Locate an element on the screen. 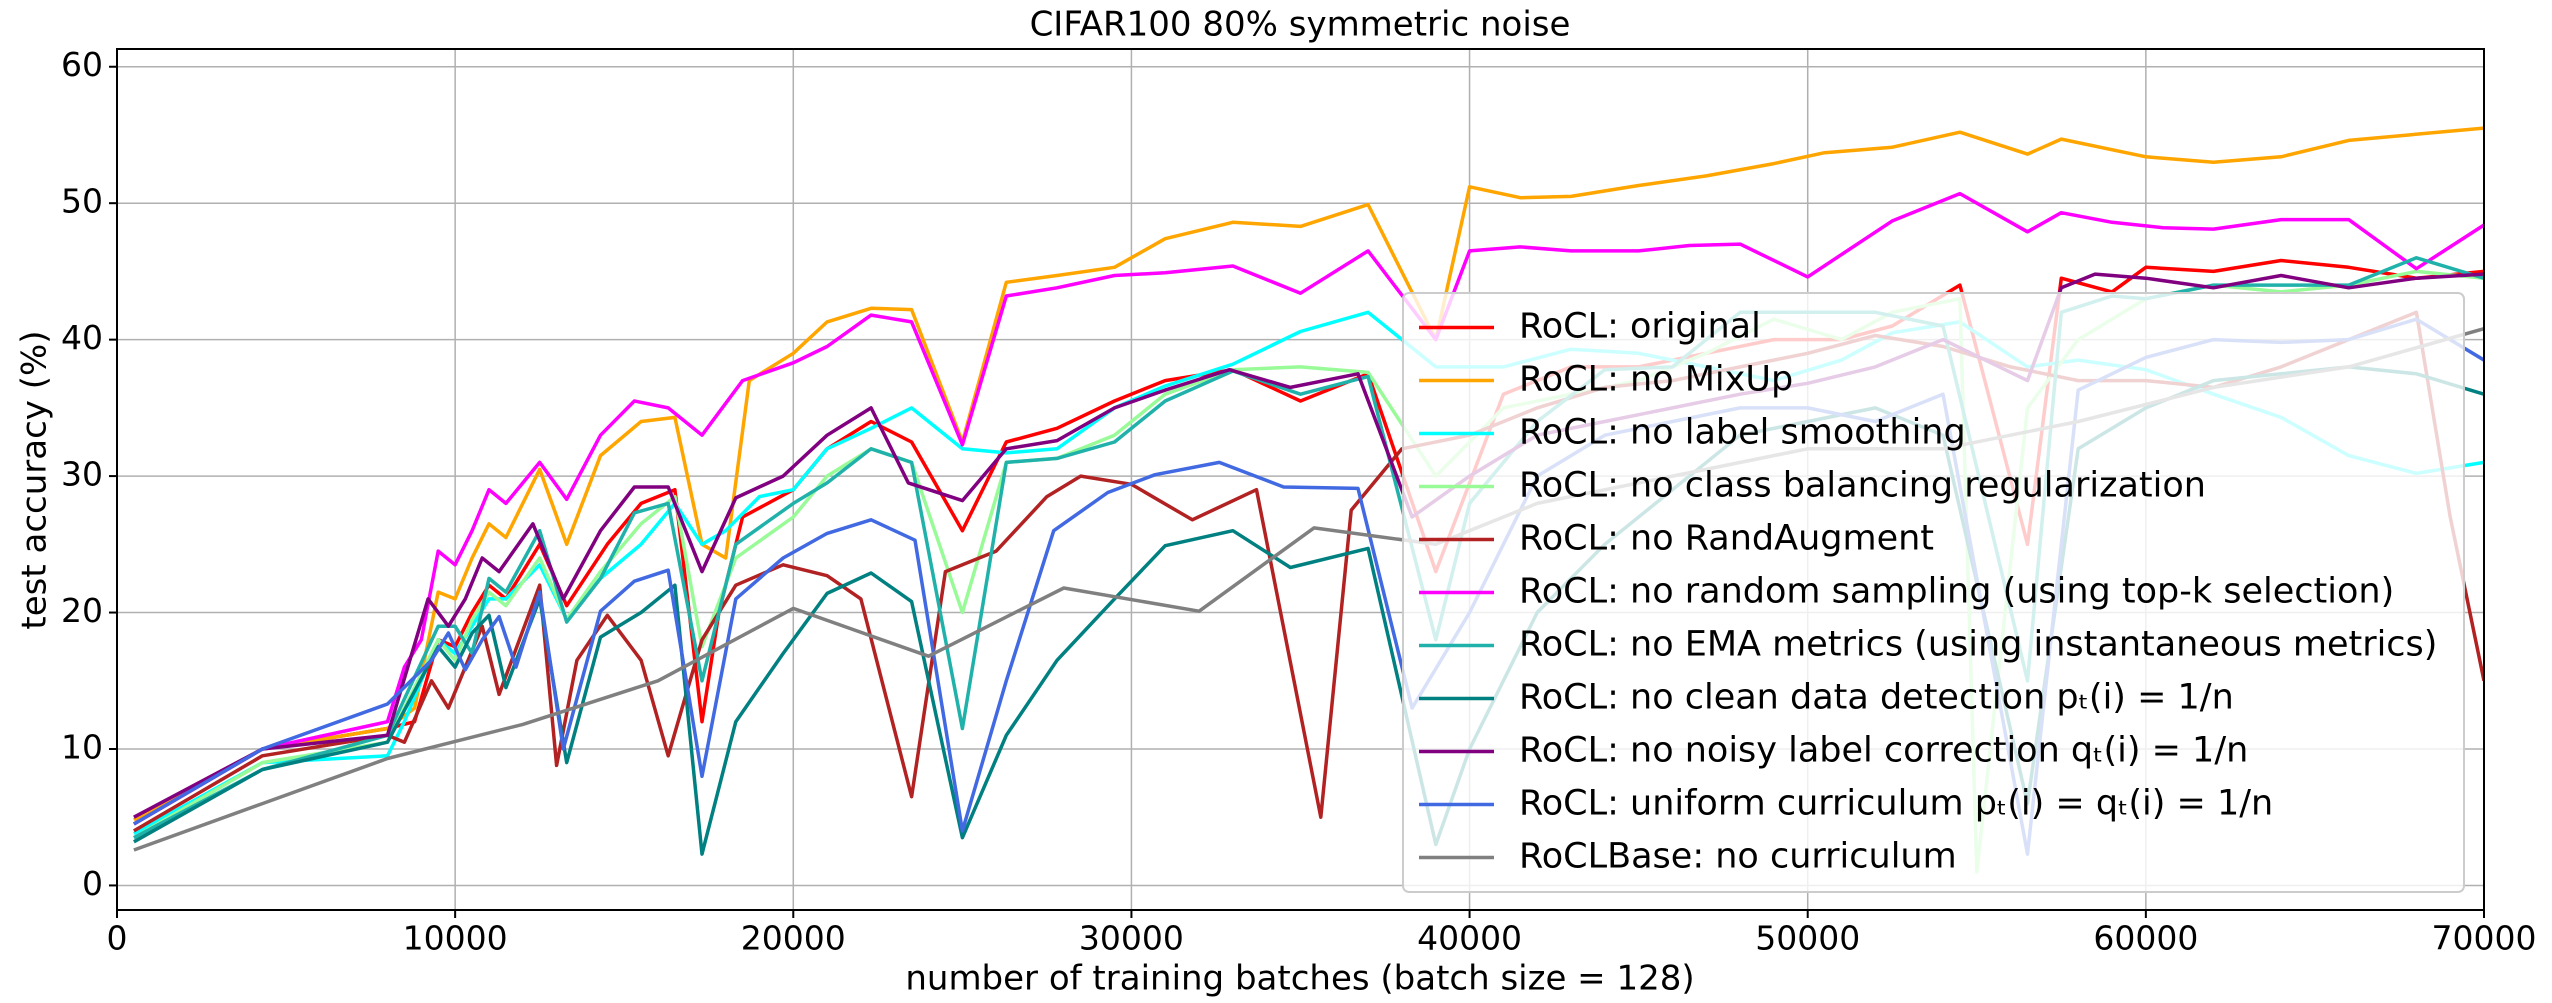 Image resolution: width=2552 pixels, height=1003 pixels. y-tick-label: 20 is located at coordinates (82, 610).